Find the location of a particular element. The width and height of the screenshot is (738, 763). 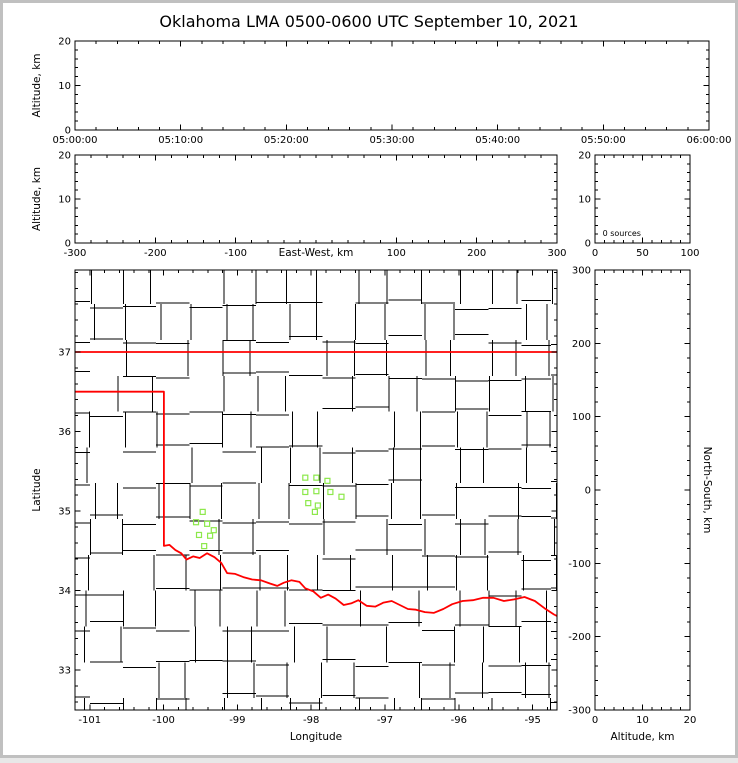

axis-text: 05:20:00 is located at coordinates (286, 140).